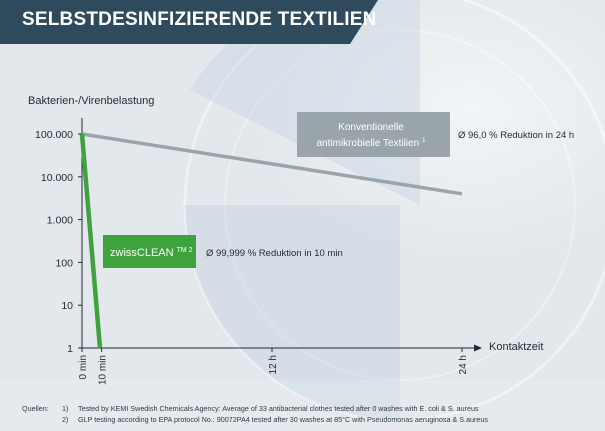 This screenshot has width=605, height=431. What do you see at coordinates (58, 242) in the screenshot?
I see `y-axis-ticks: 100.000 10.000 1.000 100 10 1` at bounding box center [58, 242].